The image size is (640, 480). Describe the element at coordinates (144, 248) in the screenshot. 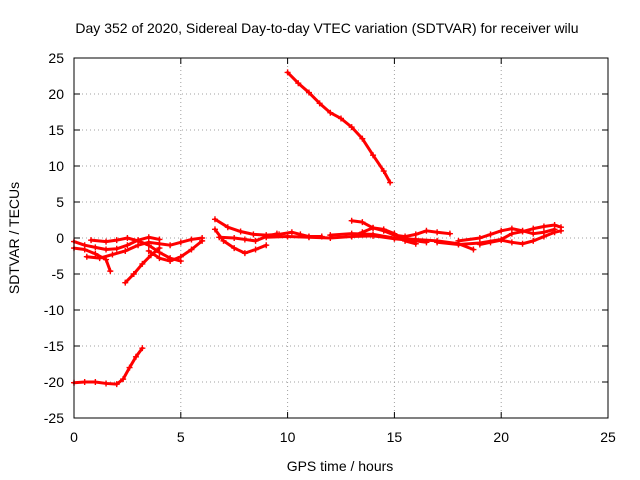

I see `series-arc-d` at that location.